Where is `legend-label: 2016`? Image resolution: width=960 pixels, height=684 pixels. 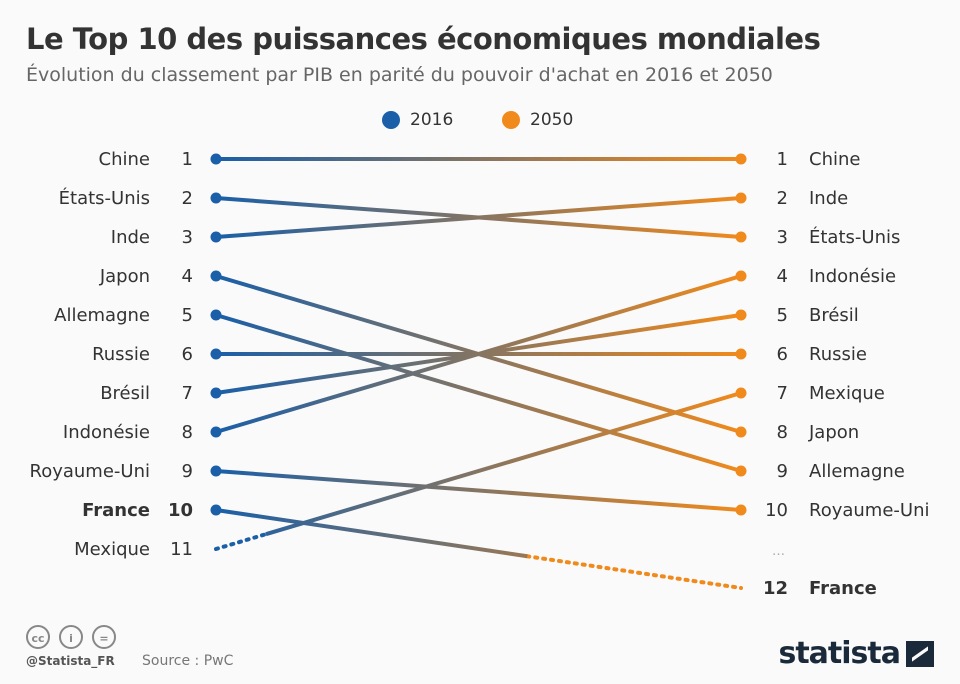 legend-label: 2016 is located at coordinates (432, 120).